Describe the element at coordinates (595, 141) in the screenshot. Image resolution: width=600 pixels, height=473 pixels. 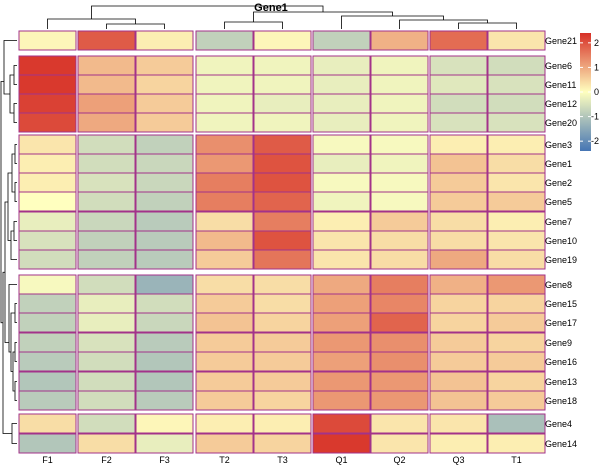
I see `legend-tick-label: -2` at that location.